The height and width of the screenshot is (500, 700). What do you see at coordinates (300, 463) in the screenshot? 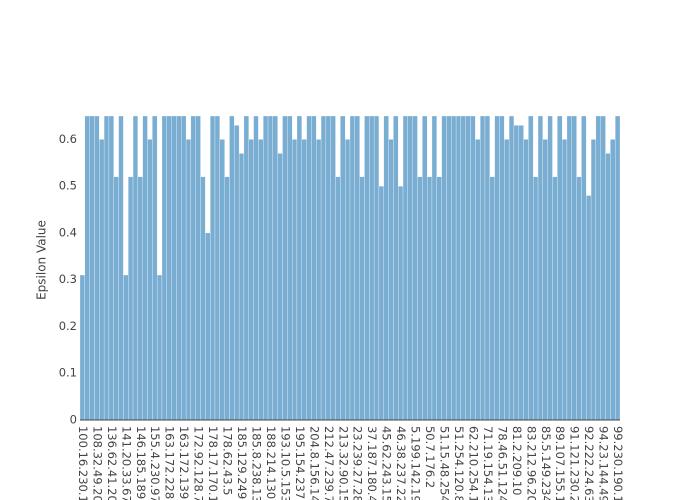
I see `x-tick-label: 195.154.237.` at bounding box center [300, 463].